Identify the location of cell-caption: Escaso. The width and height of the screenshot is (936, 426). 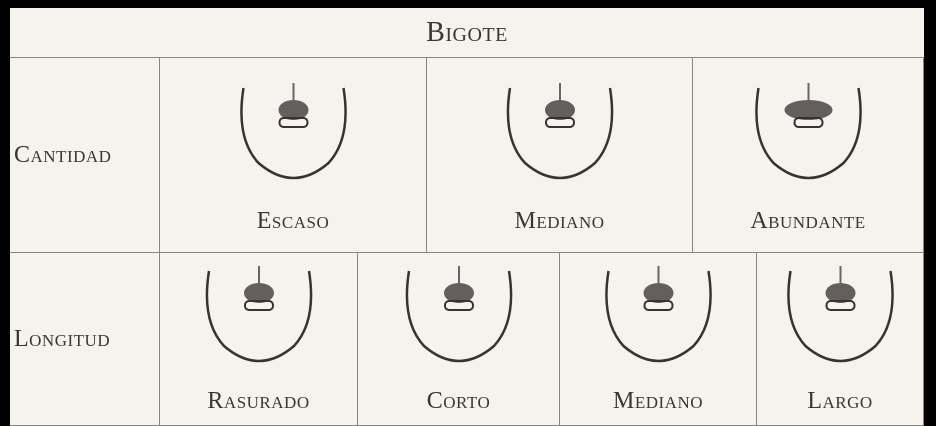
(293, 221).